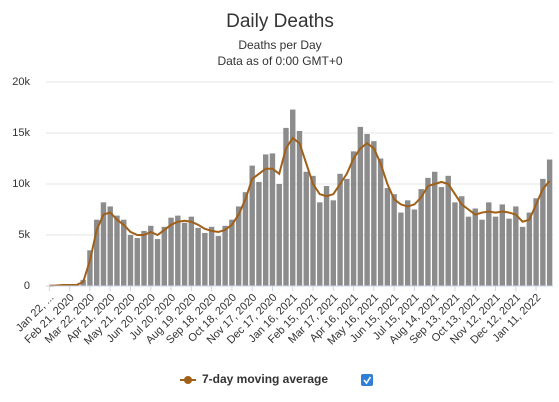  What do you see at coordinates (24, 235) in the screenshot?
I see `y-tick-label: 5k` at bounding box center [24, 235].